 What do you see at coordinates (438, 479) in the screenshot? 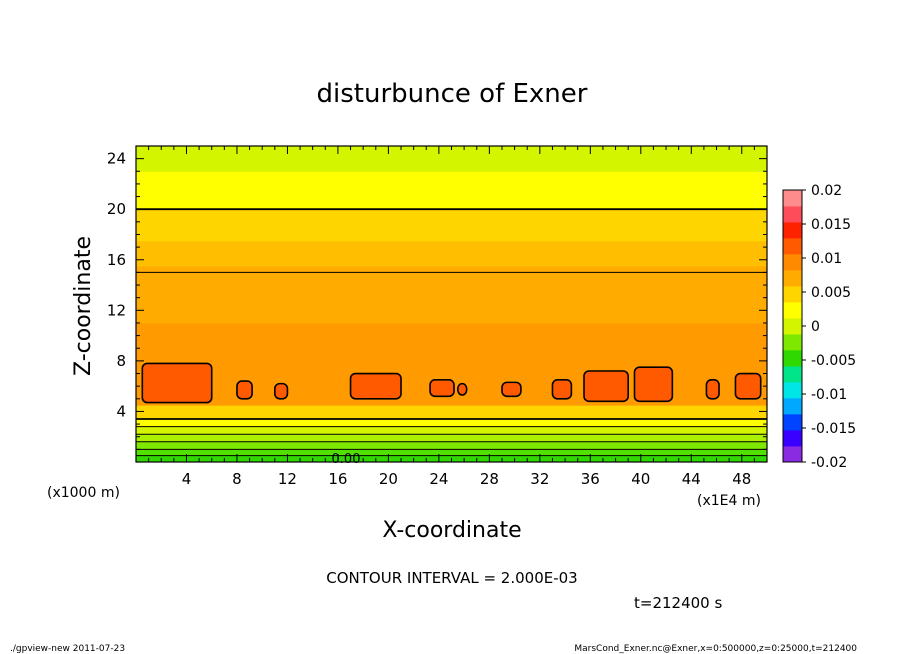
I see `x-tick-label: 24` at bounding box center [438, 479].